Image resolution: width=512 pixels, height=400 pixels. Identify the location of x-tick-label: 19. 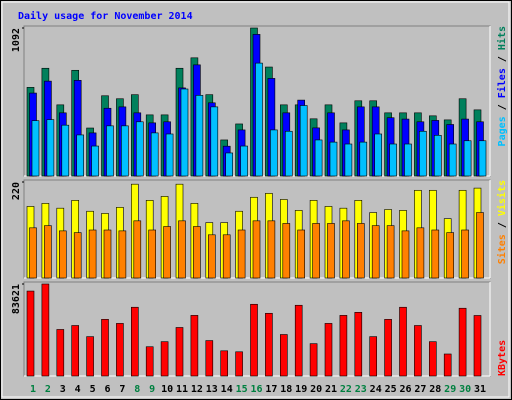
(301, 389).